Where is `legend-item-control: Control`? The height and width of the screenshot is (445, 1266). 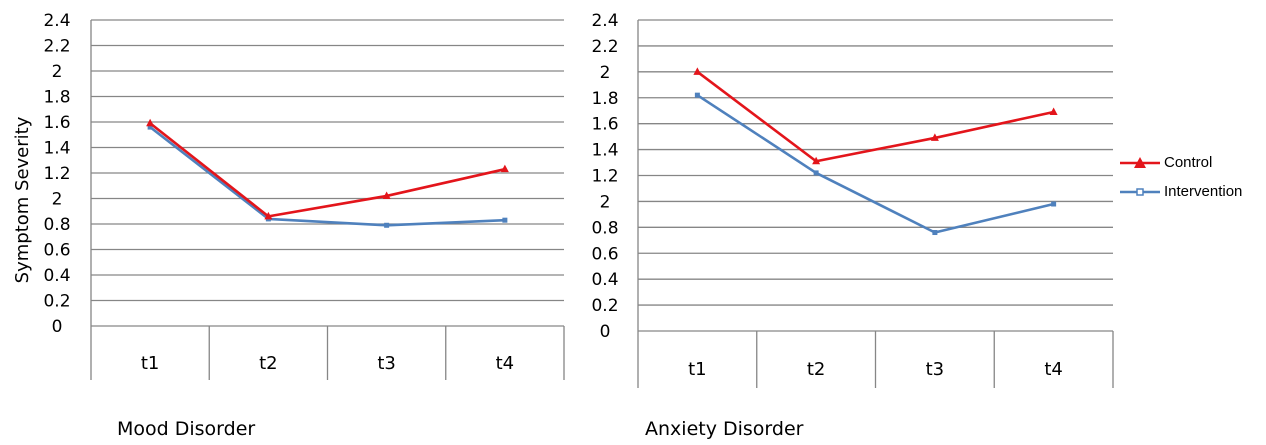
legend-item-control: Control is located at coordinates (1181, 162).